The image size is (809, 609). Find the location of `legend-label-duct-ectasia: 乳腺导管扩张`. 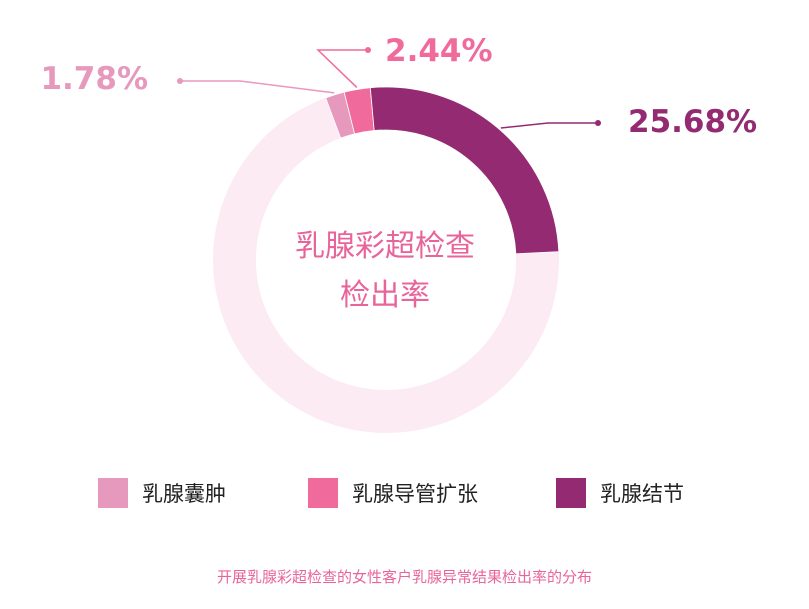

legend-label-duct-ectasia: 乳腺导管扩张 is located at coordinates (415, 494).